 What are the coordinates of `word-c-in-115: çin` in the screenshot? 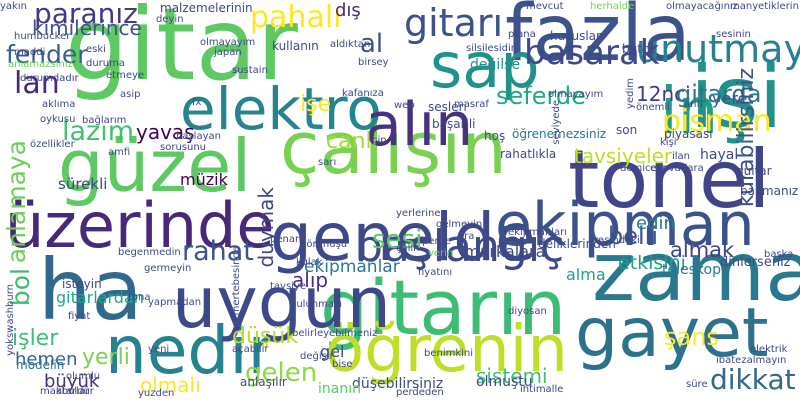 It's located at (379, 140).